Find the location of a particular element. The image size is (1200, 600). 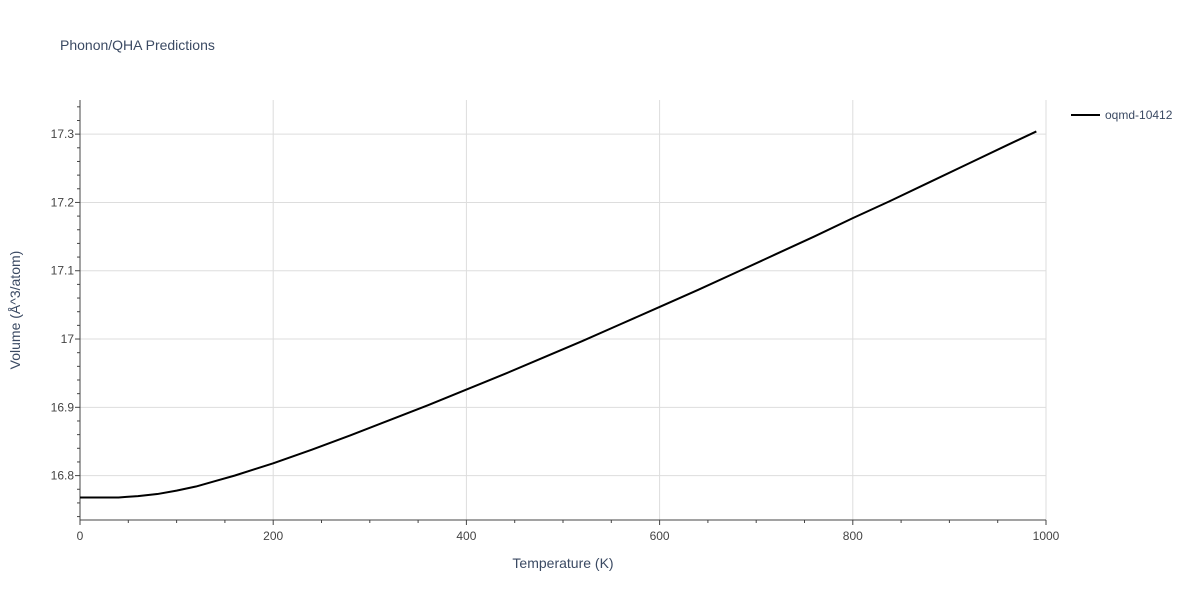

x-tick-label: 200 is located at coordinates (273, 536).